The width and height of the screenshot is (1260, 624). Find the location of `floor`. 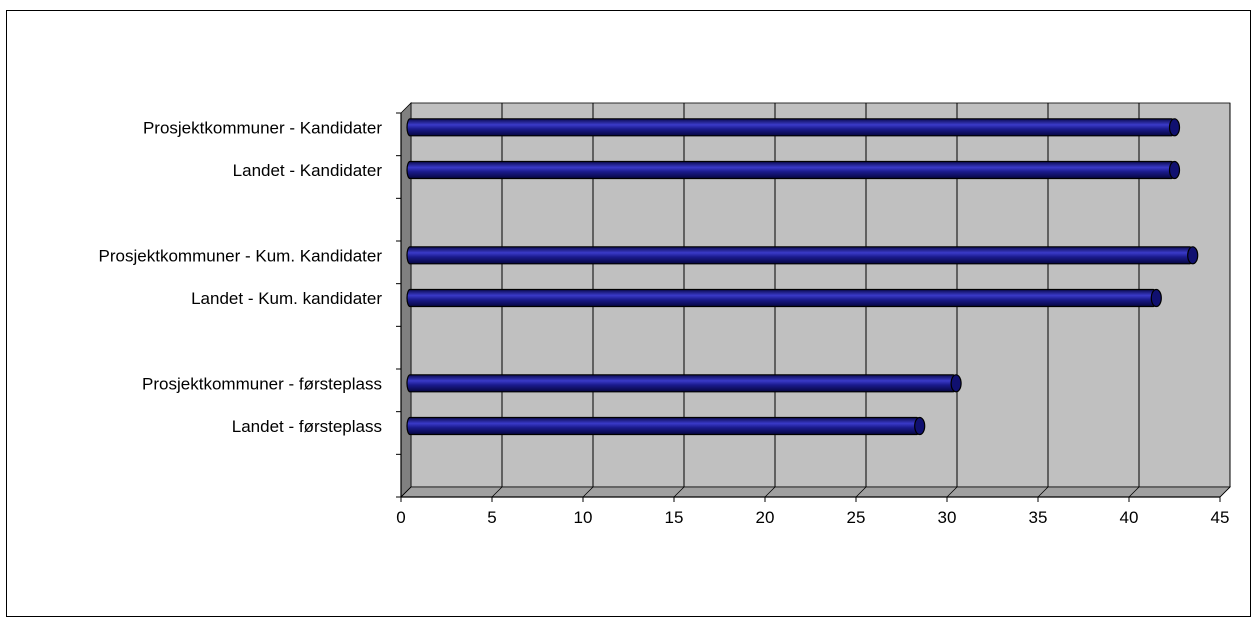

floor is located at coordinates (815, 492).